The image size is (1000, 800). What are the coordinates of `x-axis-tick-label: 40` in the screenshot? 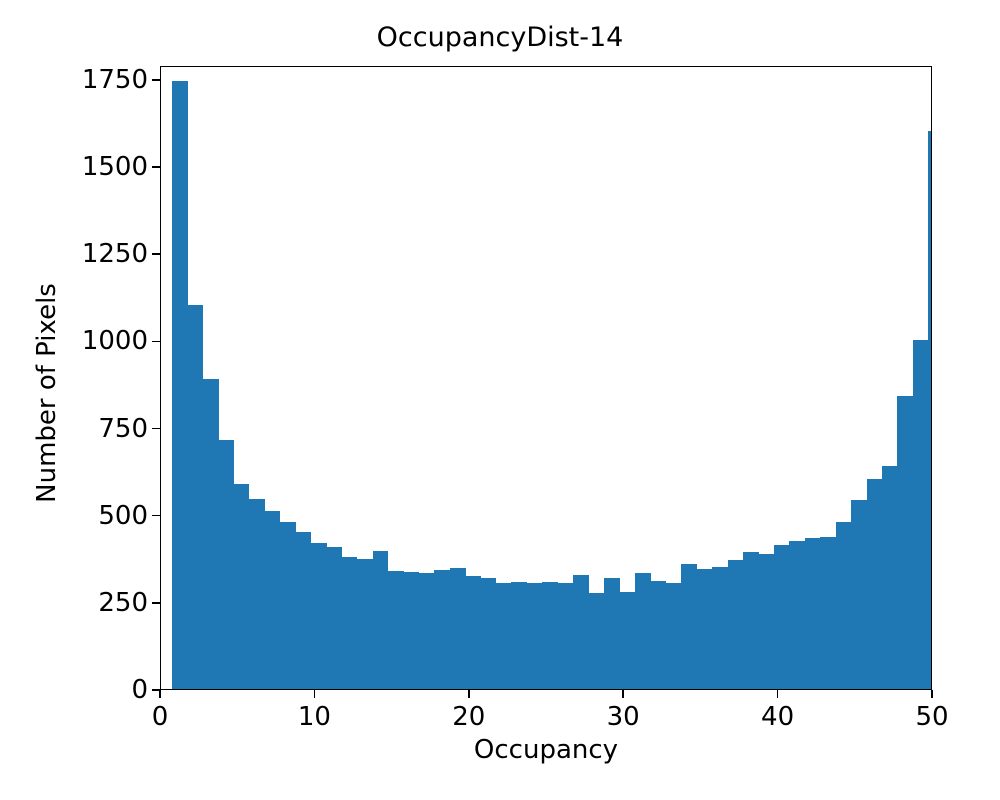 It's located at (778, 717).